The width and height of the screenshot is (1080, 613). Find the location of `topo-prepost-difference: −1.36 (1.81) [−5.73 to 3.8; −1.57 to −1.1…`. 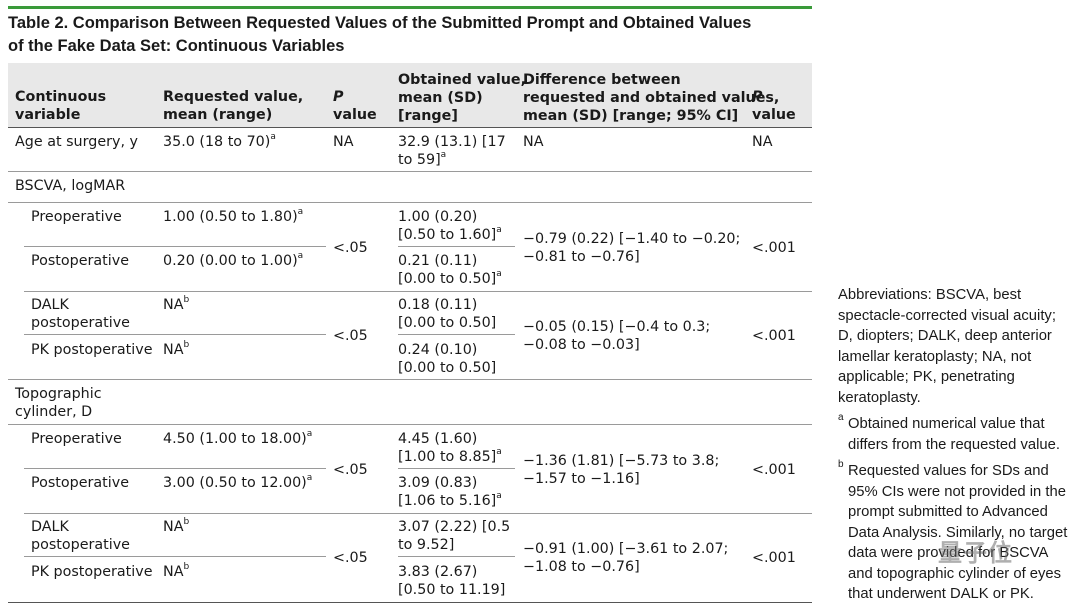

topo-prepost-difference: −1.36 (1.81) [−5.73 to 3.8; −1.57 to −1.1… is located at coordinates (621, 470).